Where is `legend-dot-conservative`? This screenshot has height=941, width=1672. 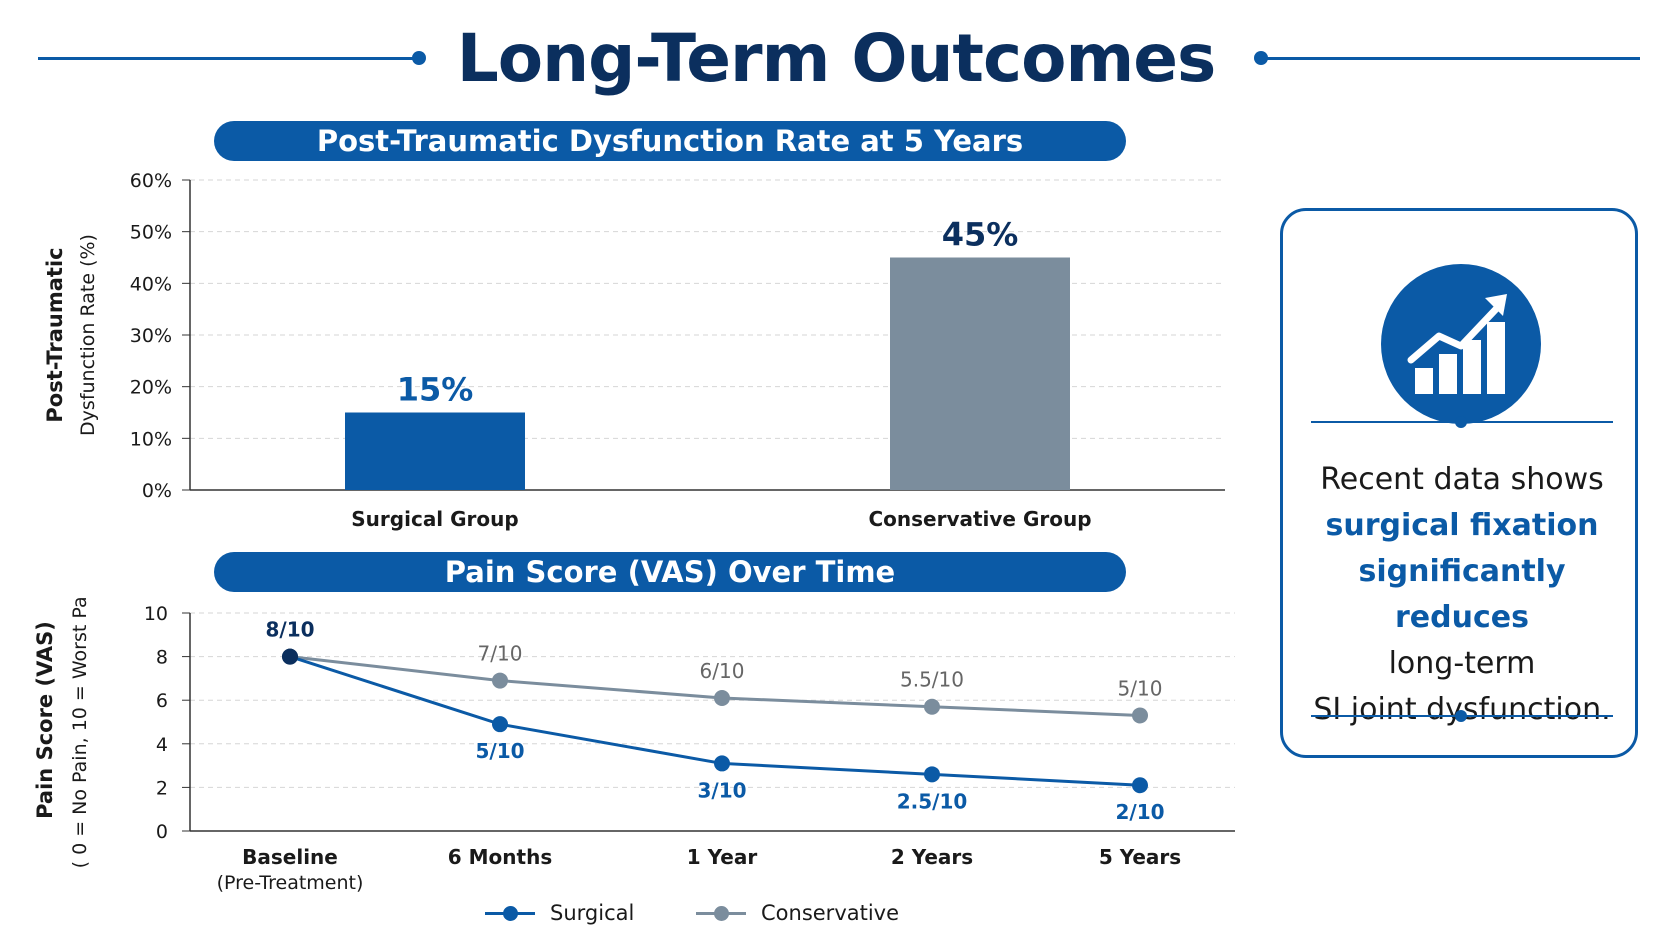
legend-dot-conservative is located at coordinates (721, 913).